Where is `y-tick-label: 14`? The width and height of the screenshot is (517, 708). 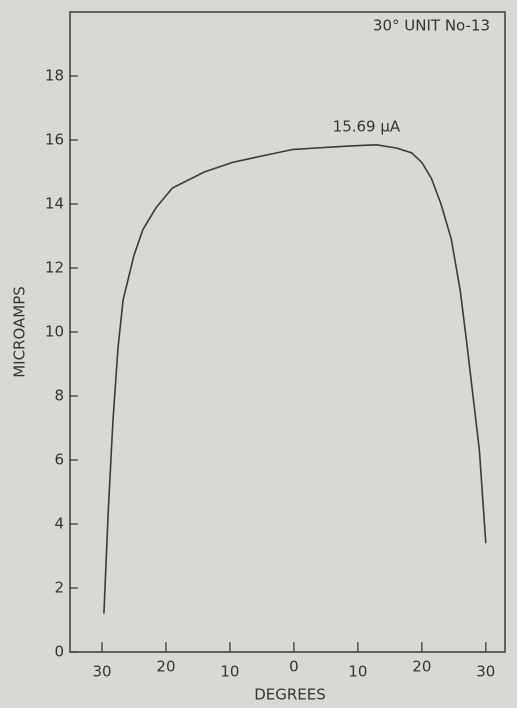
y-tick-label: 14 is located at coordinates (54, 204).